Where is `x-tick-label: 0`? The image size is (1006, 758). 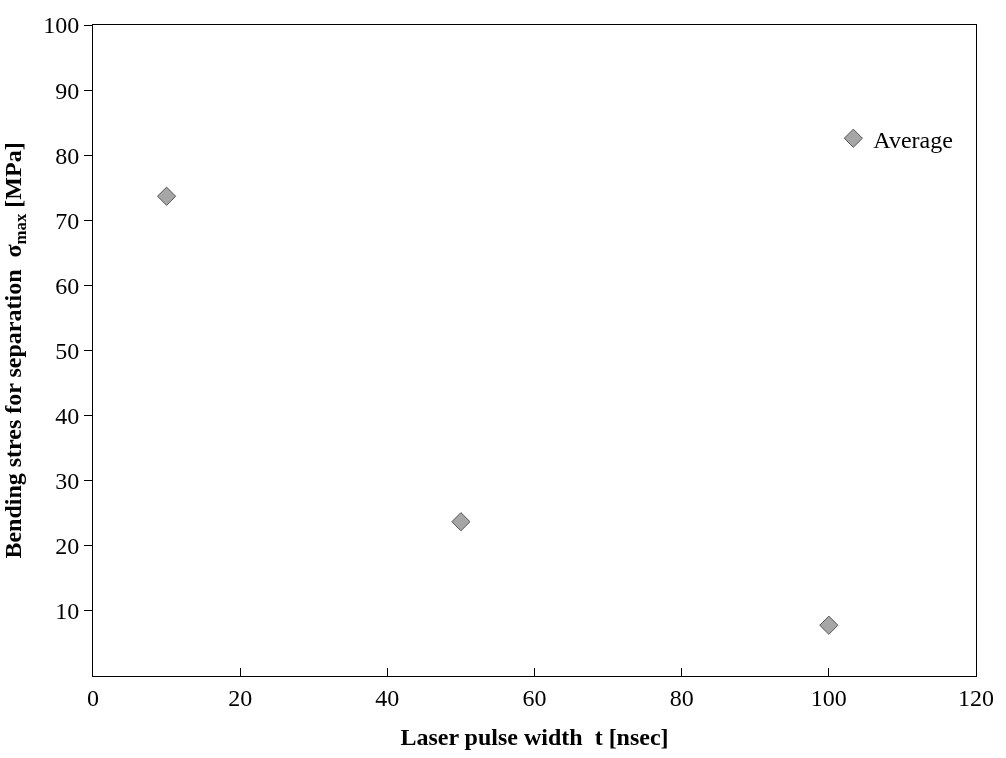 x-tick-label: 0 is located at coordinates (93, 697).